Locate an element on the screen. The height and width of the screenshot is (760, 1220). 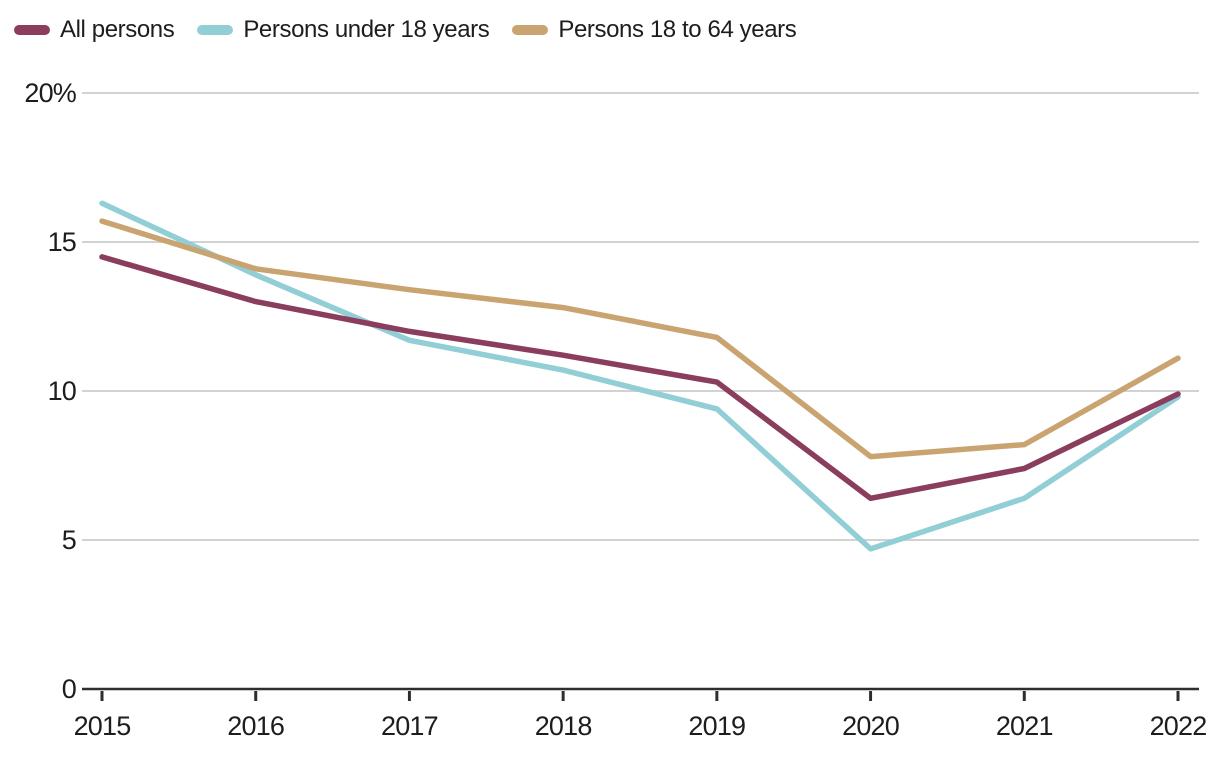
x-axis-tick-label-2021: 2021 is located at coordinates (1024, 726).